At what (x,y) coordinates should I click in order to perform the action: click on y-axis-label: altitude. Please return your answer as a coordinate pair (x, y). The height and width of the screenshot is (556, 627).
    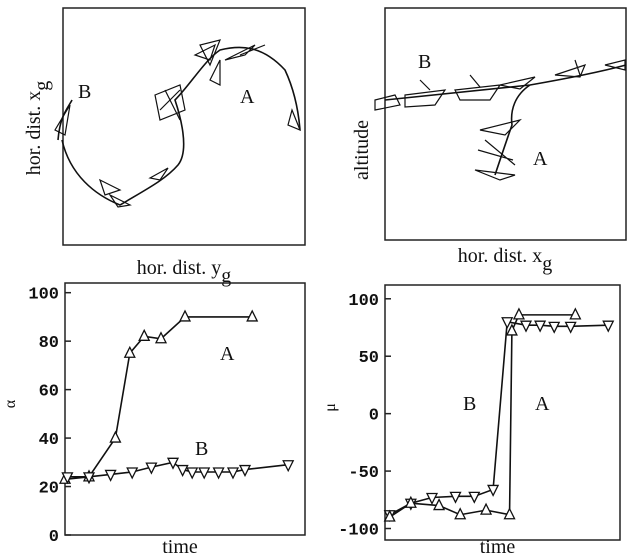
    Looking at the image, I should click on (362, 150).